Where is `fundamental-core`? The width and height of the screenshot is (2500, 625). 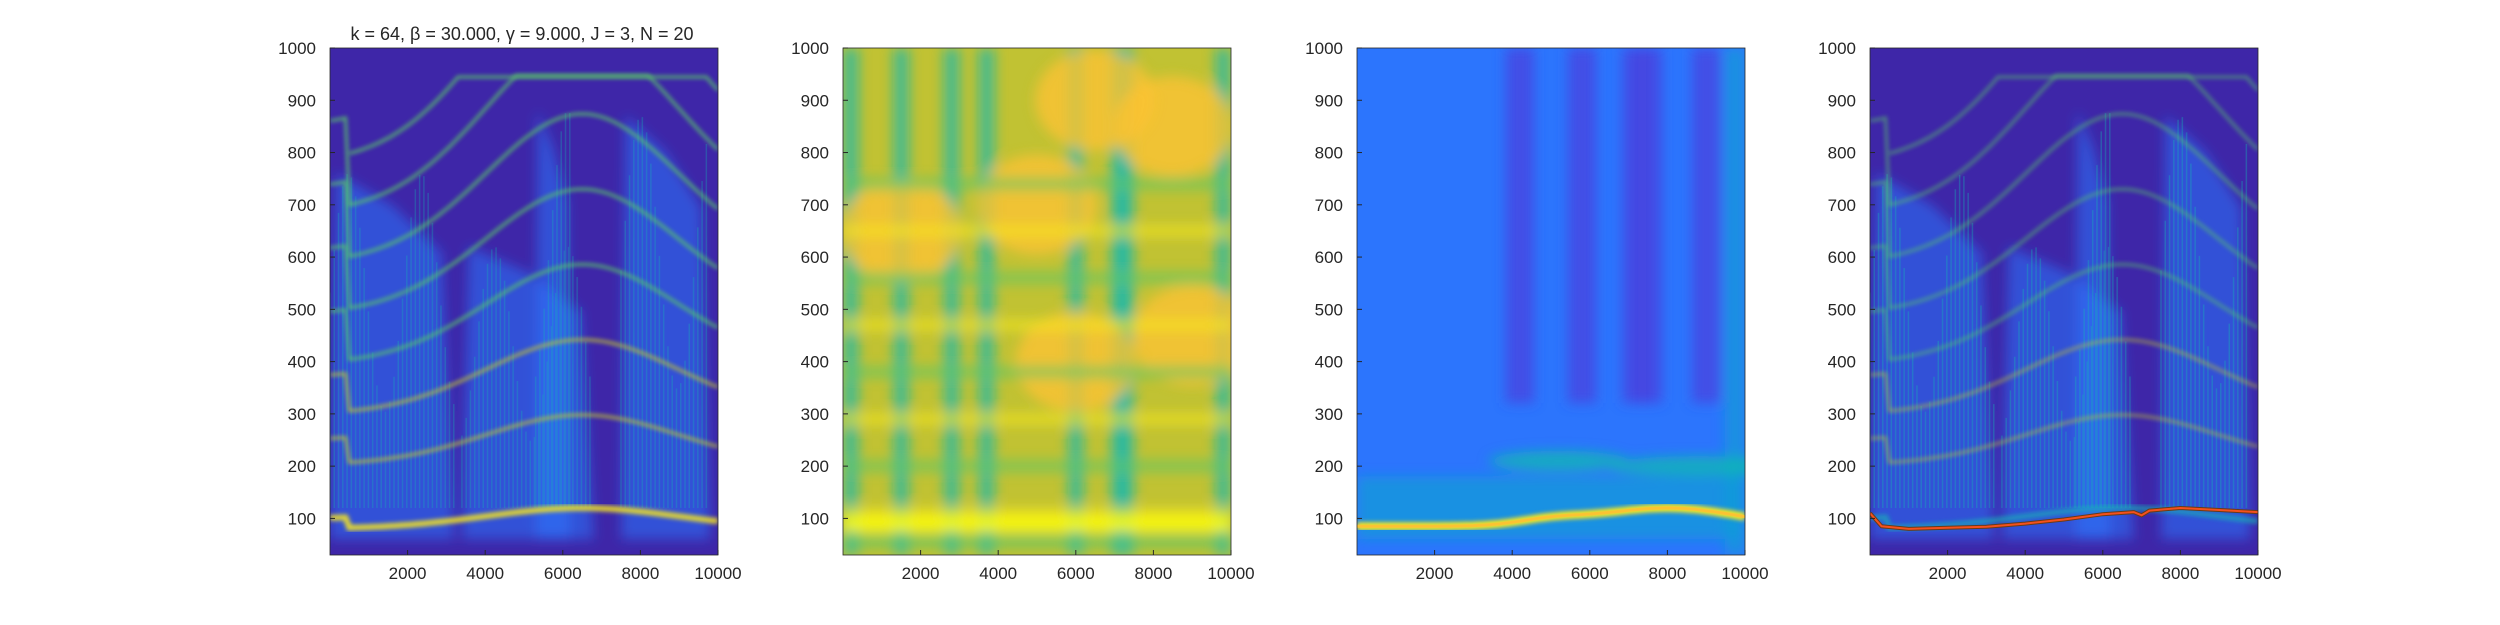 fundamental-core is located at coordinates (1551, 517).